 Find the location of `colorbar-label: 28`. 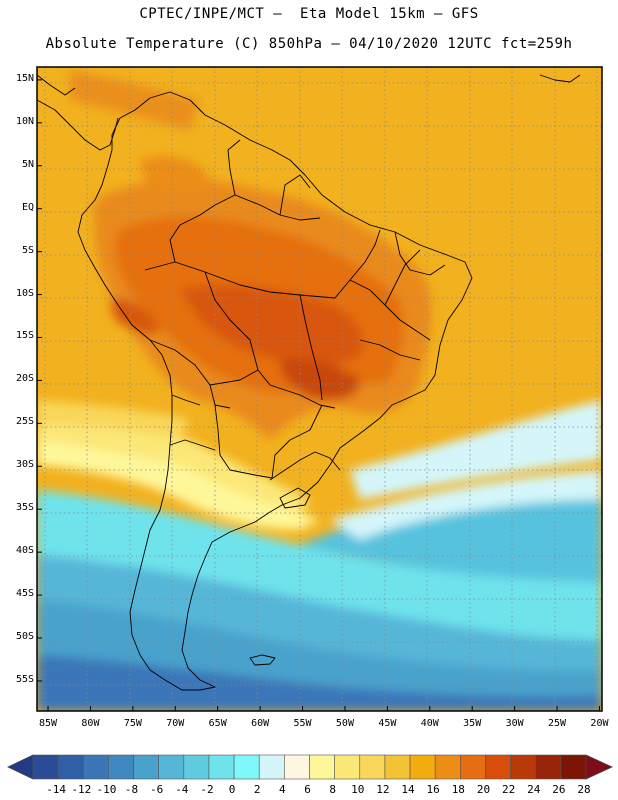

colorbar-label: 28 is located at coordinates (584, 789).